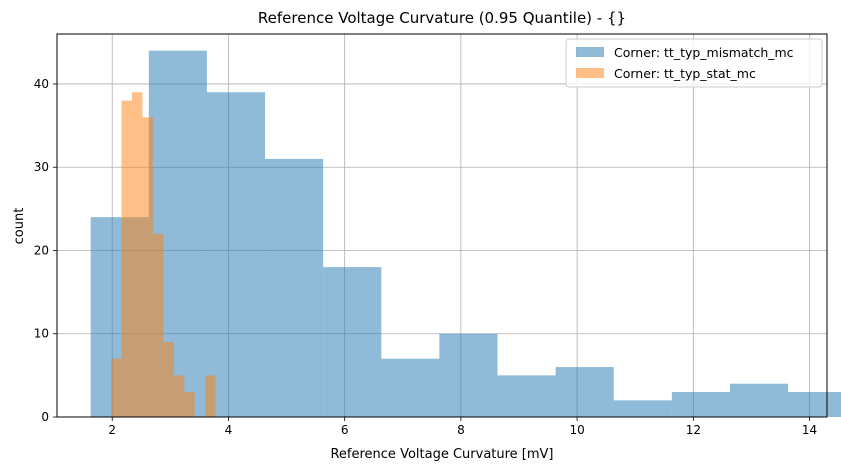 The height and width of the screenshot is (470, 841). I want to click on y-tick-label: 0, so click(45, 417).